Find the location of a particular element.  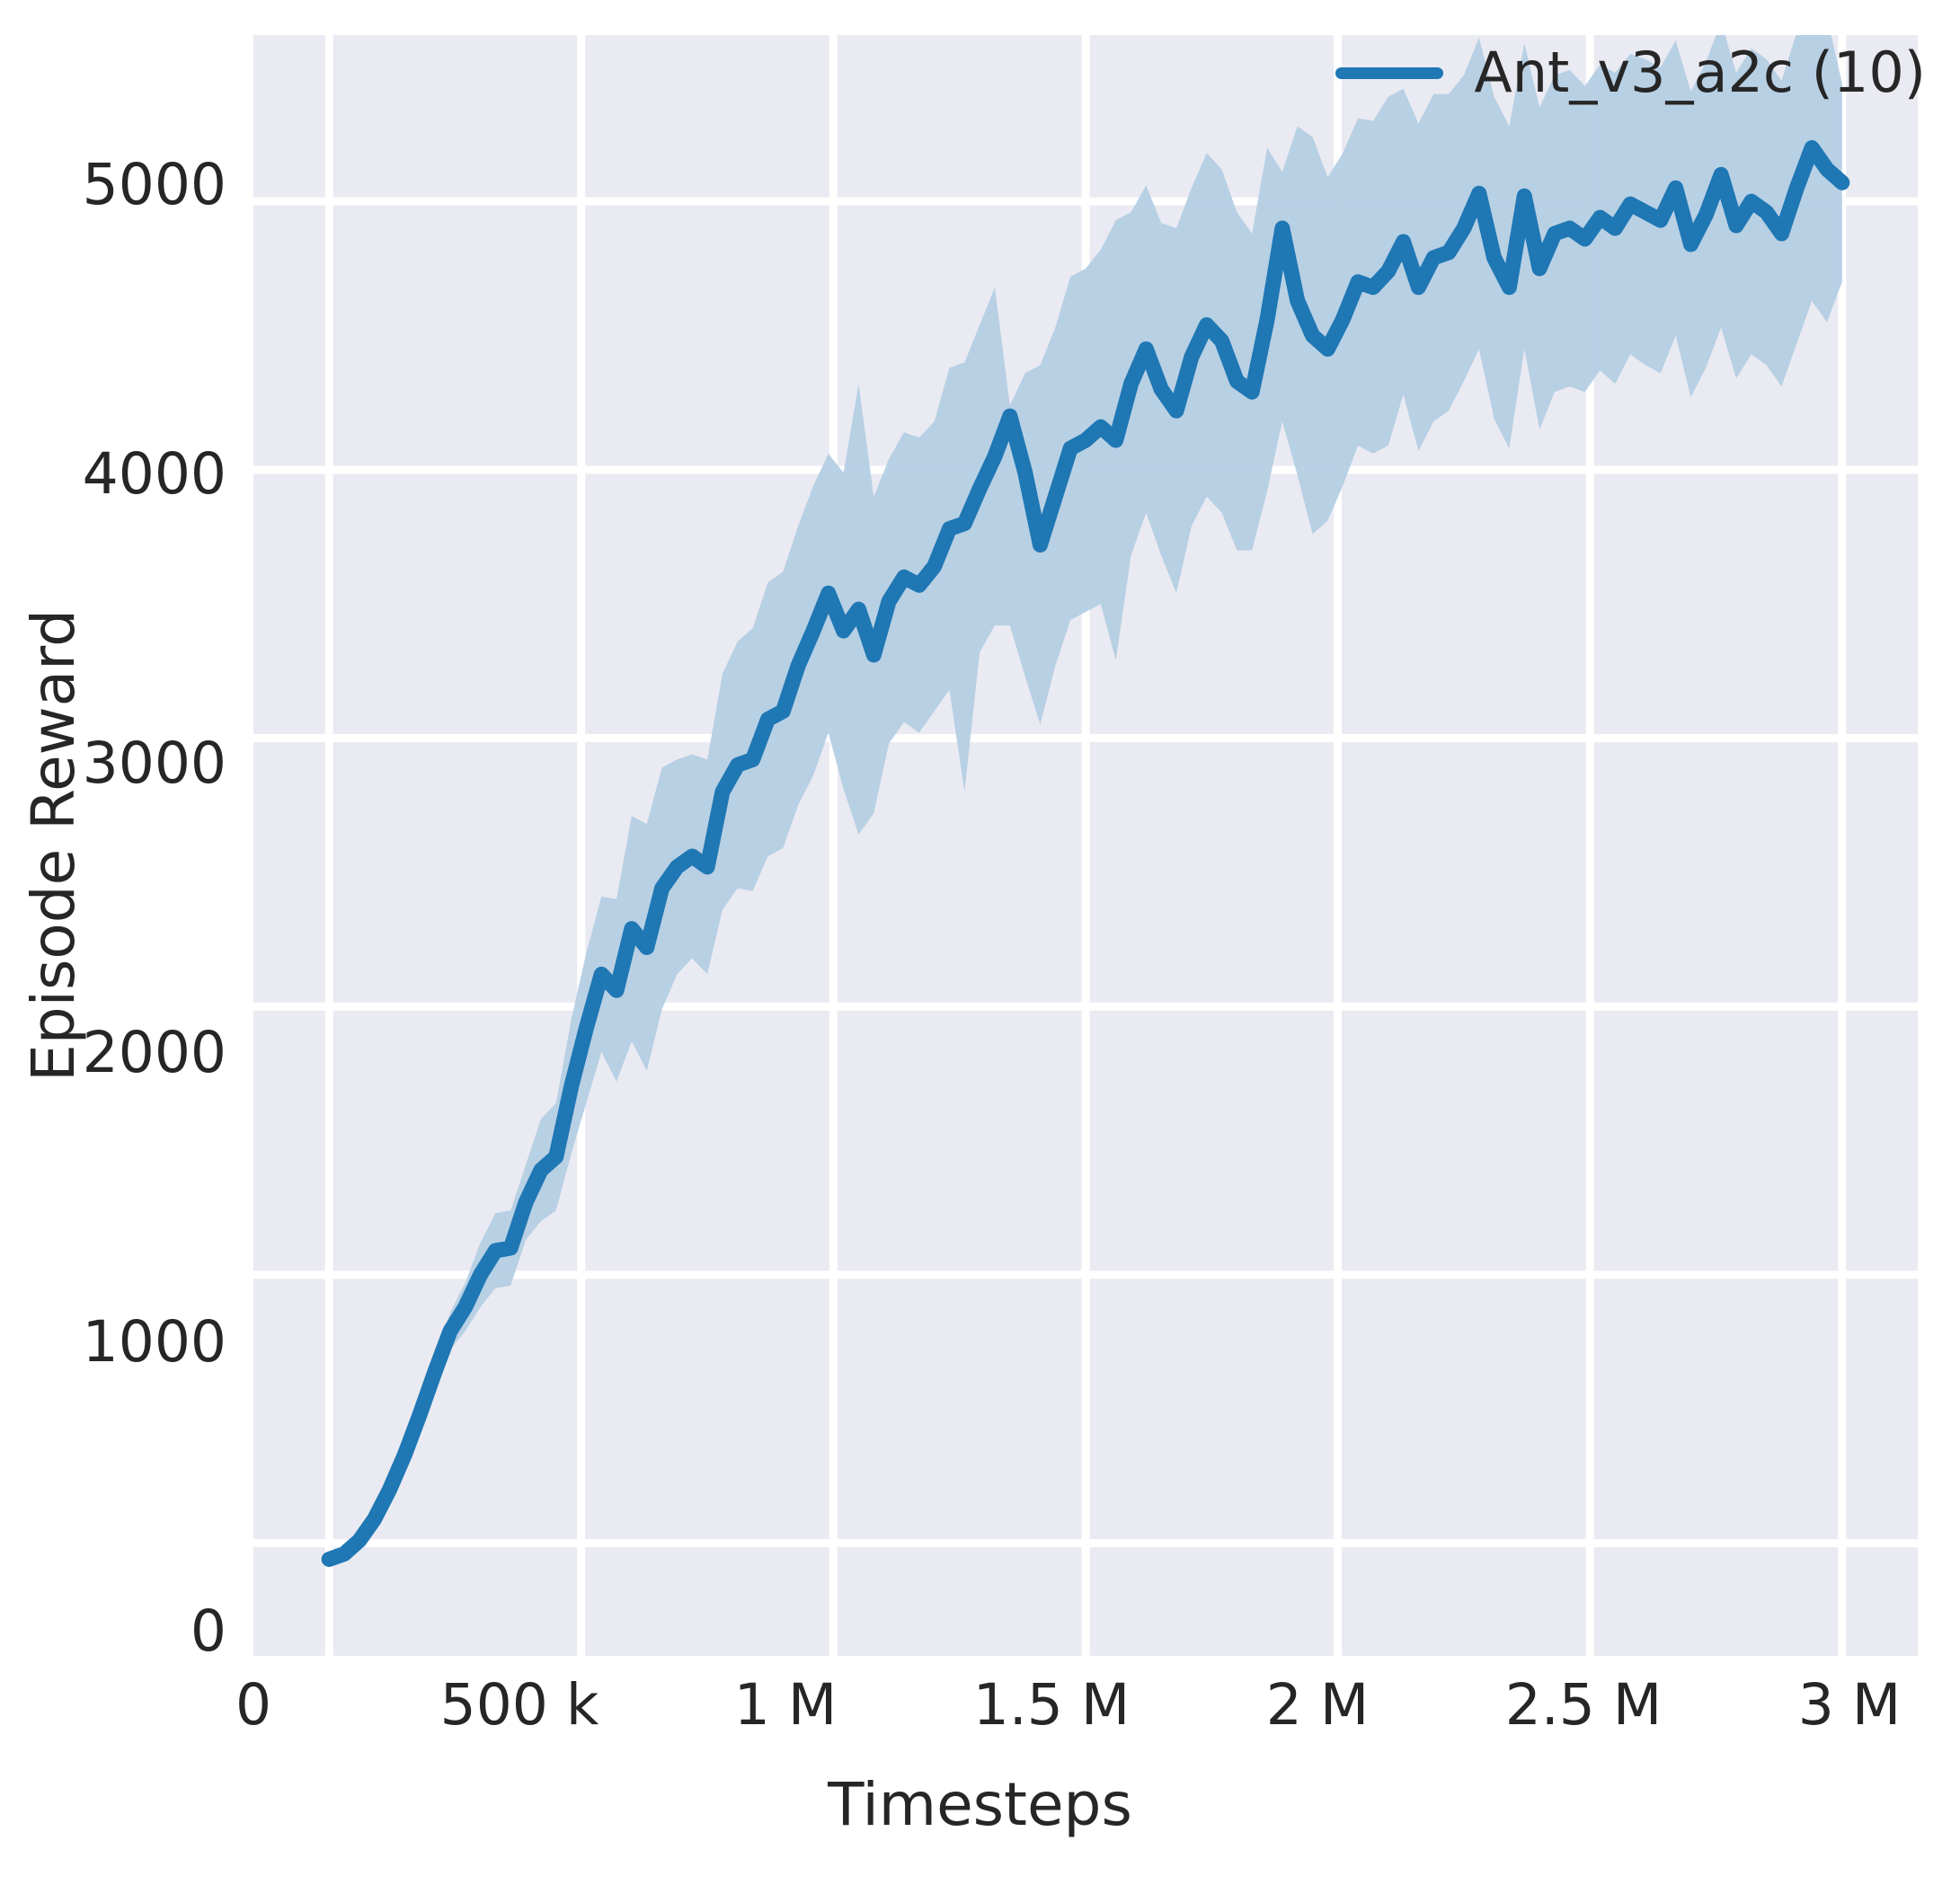

x-tick-label-500k: 500 k is located at coordinates (519, 1705).